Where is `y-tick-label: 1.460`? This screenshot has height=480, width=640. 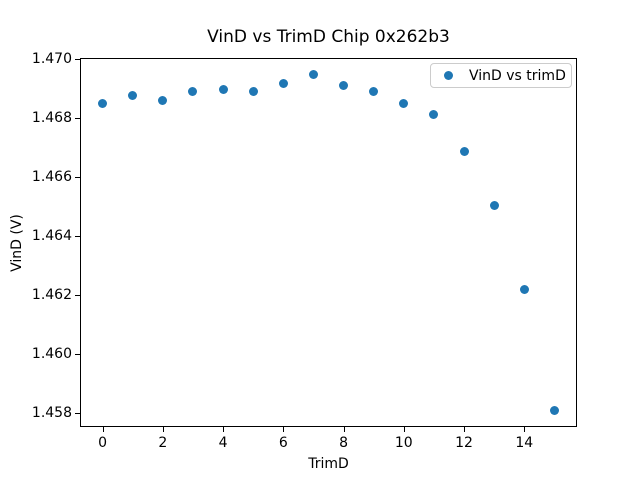 y-tick-label: 1.460 is located at coordinates (51, 354).